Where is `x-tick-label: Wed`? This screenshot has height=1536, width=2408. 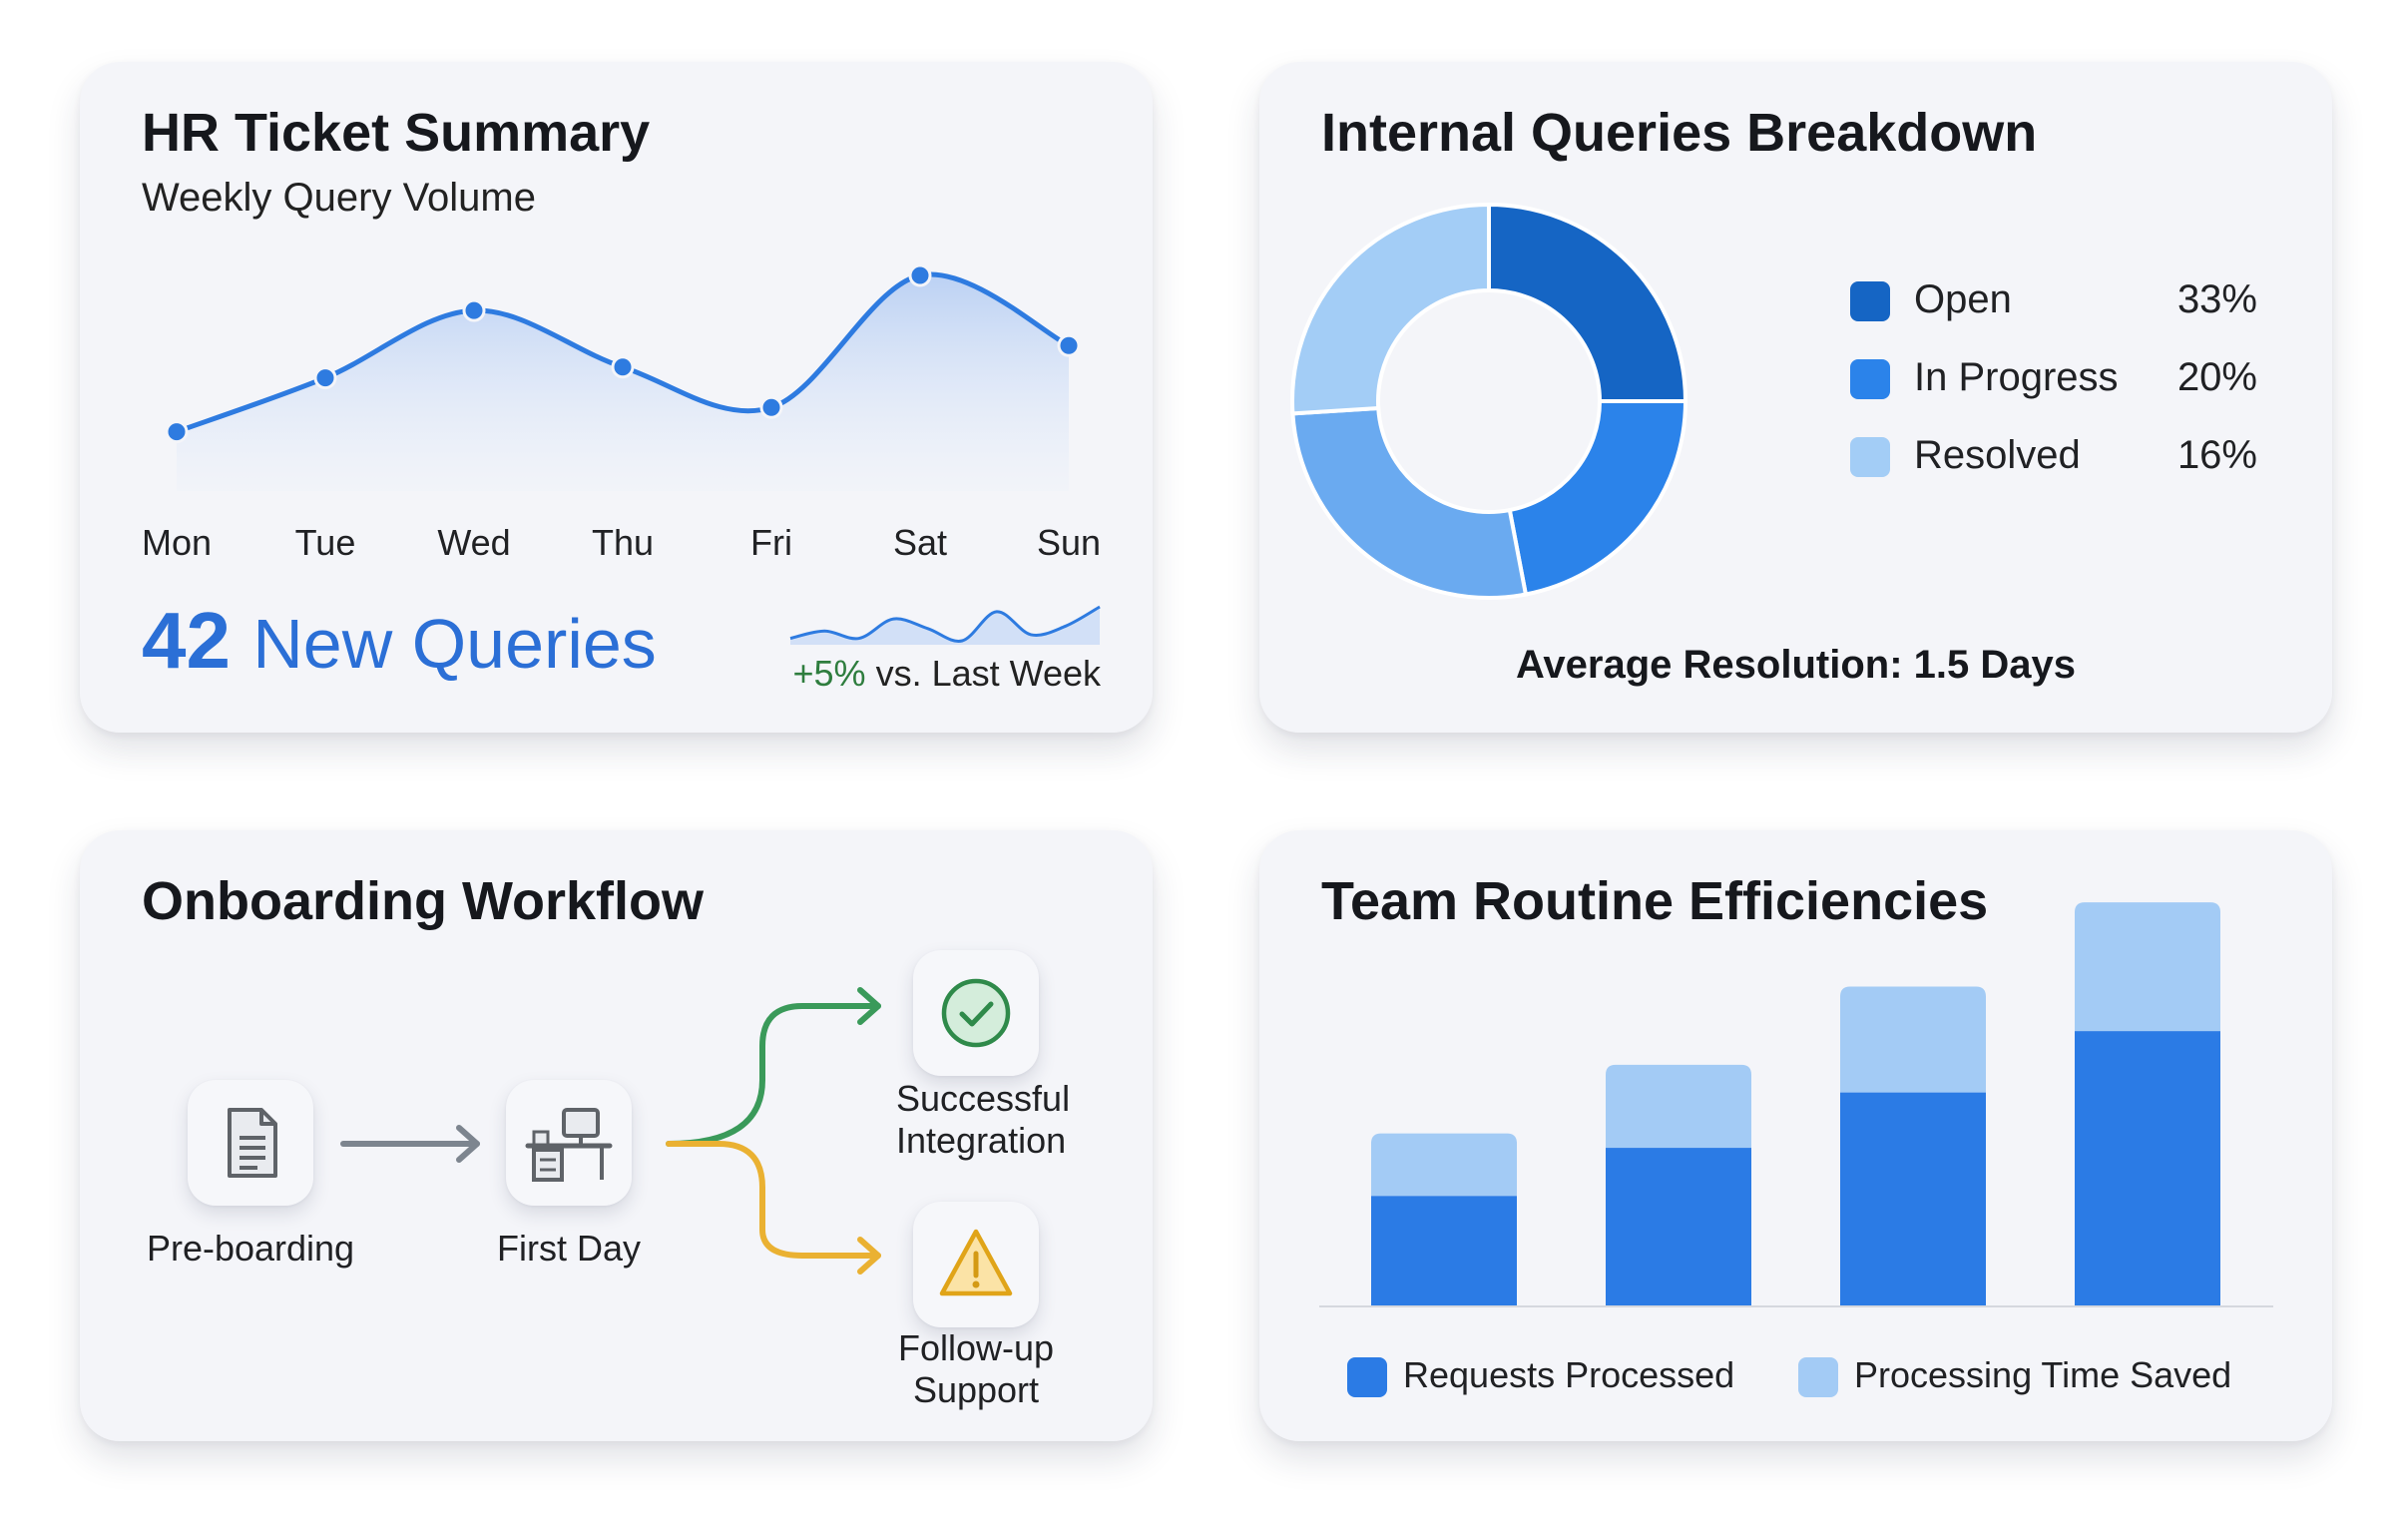 x-tick-label: Wed is located at coordinates (473, 542).